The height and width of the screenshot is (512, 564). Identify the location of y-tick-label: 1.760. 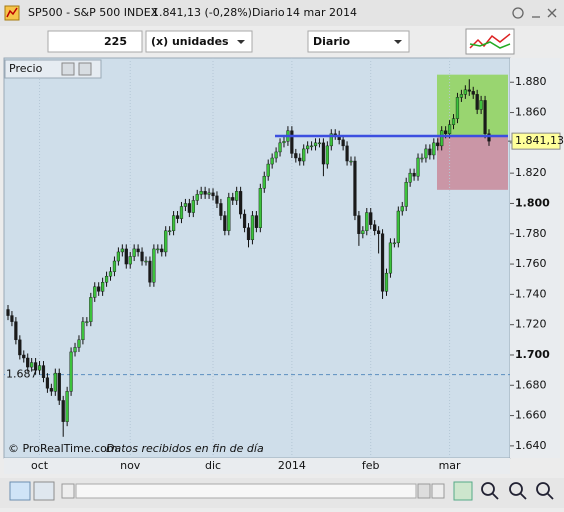
(531, 263).